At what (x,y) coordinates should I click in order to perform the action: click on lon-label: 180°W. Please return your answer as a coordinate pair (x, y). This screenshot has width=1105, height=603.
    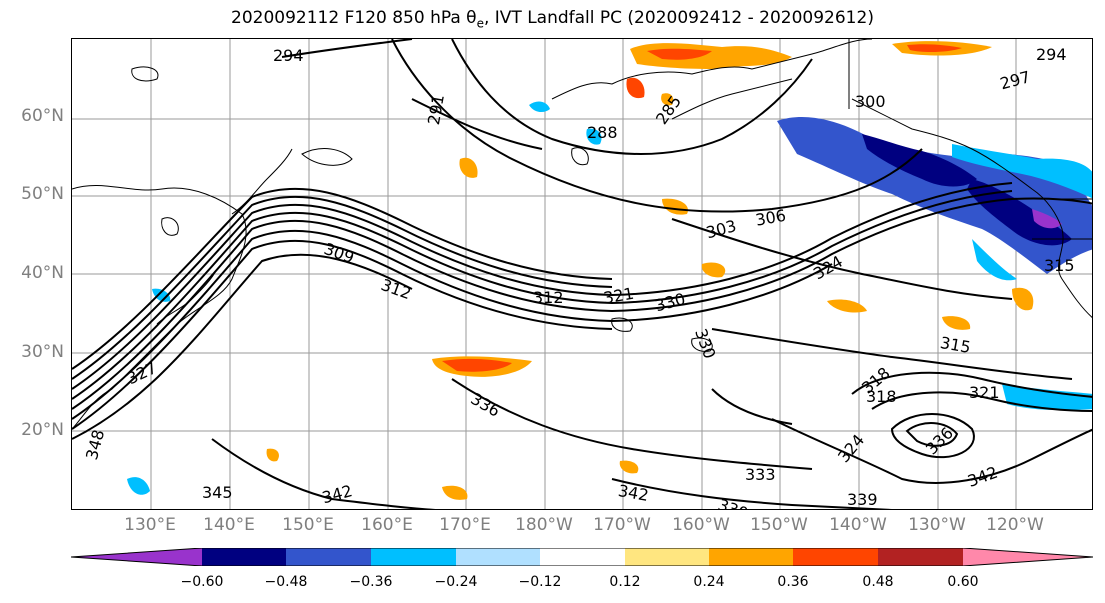
    Looking at the image, I should click on (544, 525).